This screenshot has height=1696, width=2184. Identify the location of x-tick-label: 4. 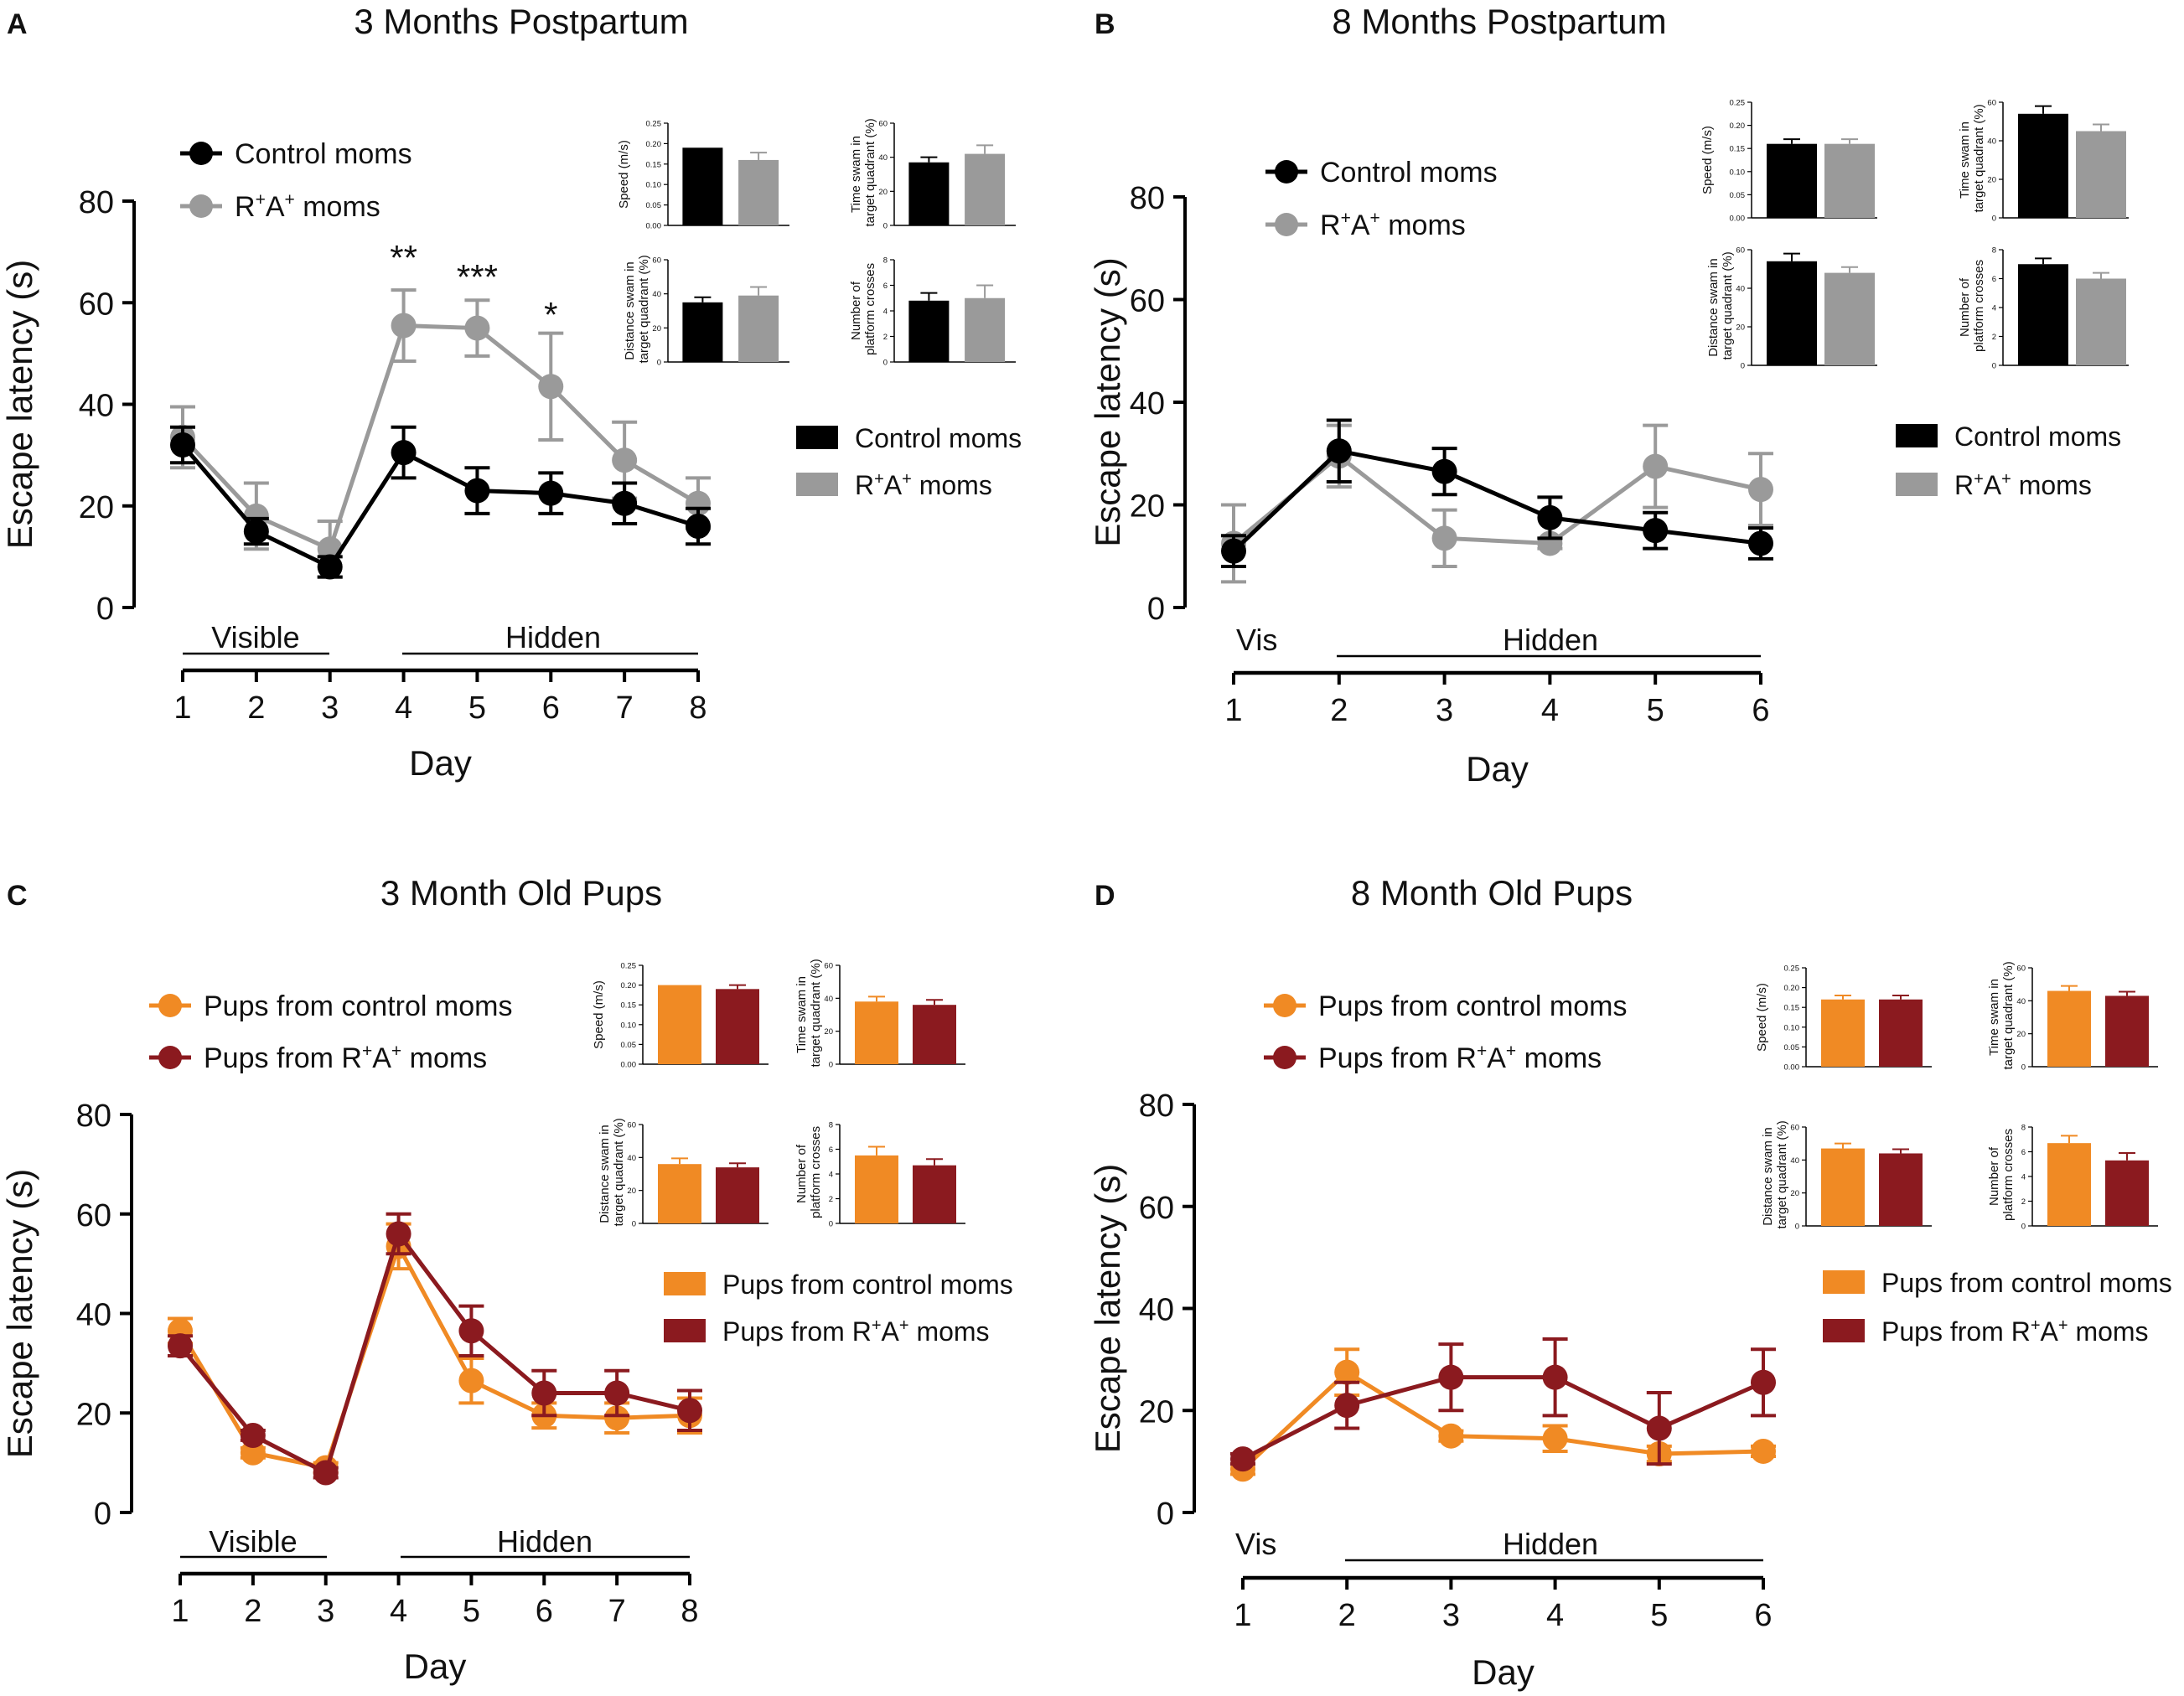
(403, 708).